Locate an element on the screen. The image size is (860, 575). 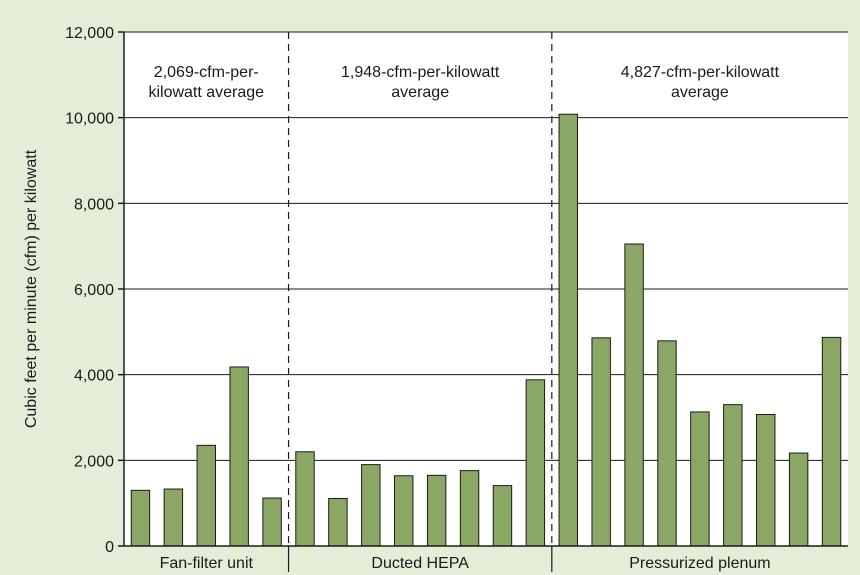
group-average-annotation: 1,948-cfm-per-kilowatt average is located at coordinates (420, 82).